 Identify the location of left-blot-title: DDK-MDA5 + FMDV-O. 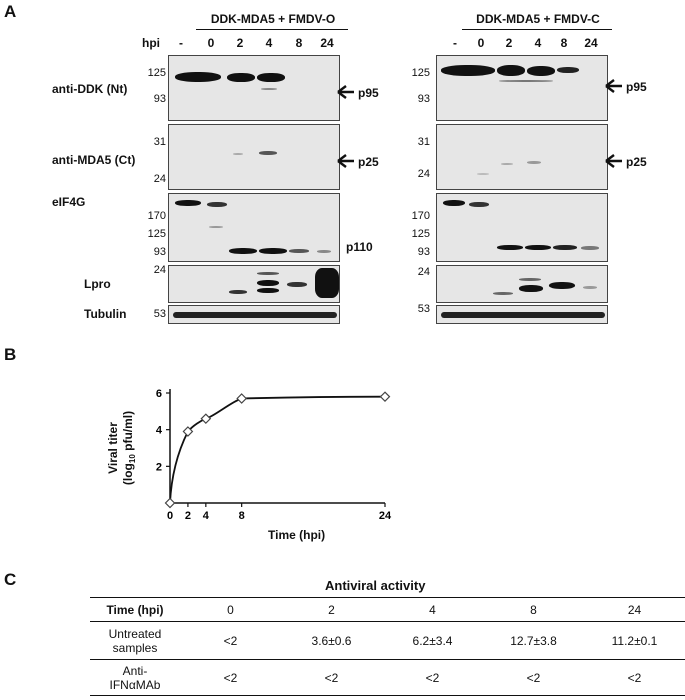
(273, 19).